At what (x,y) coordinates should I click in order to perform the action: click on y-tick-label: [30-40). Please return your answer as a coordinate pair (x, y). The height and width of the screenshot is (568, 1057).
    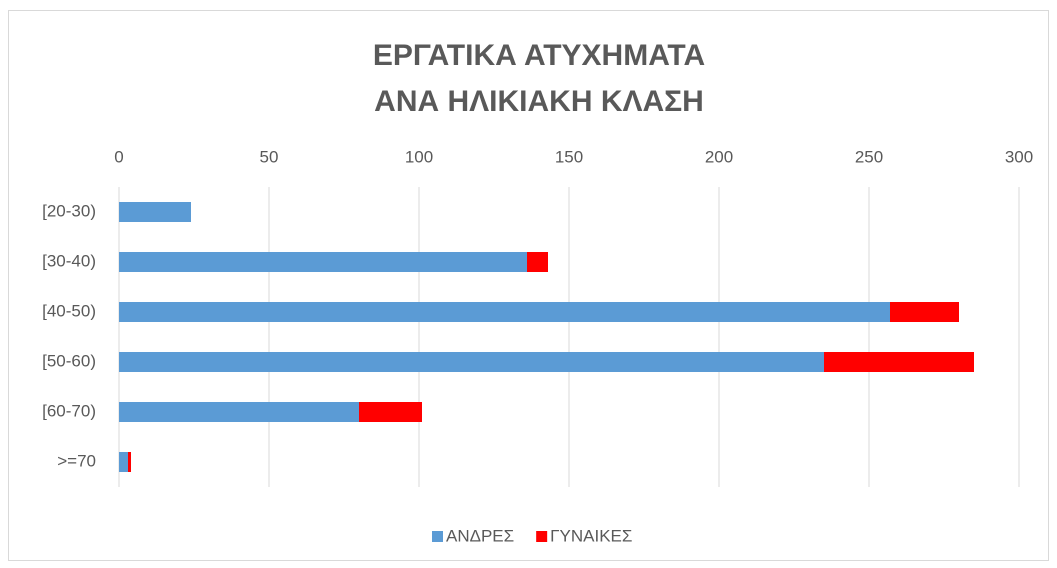
    Looking at the image, I should click on (69, 260).